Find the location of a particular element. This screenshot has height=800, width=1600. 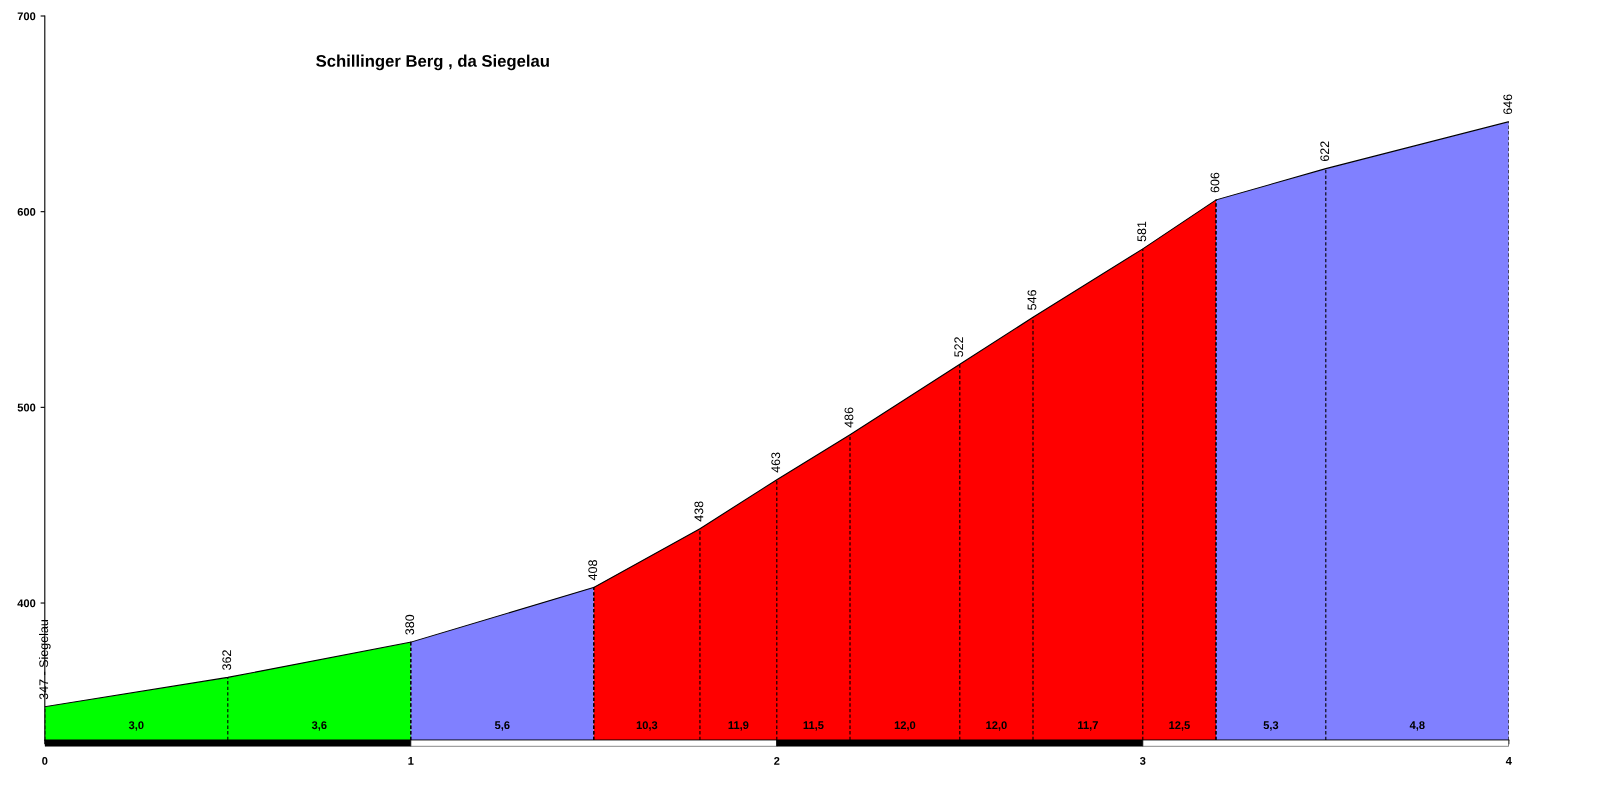

data-label: 522 is located at coordinates (959, 347).